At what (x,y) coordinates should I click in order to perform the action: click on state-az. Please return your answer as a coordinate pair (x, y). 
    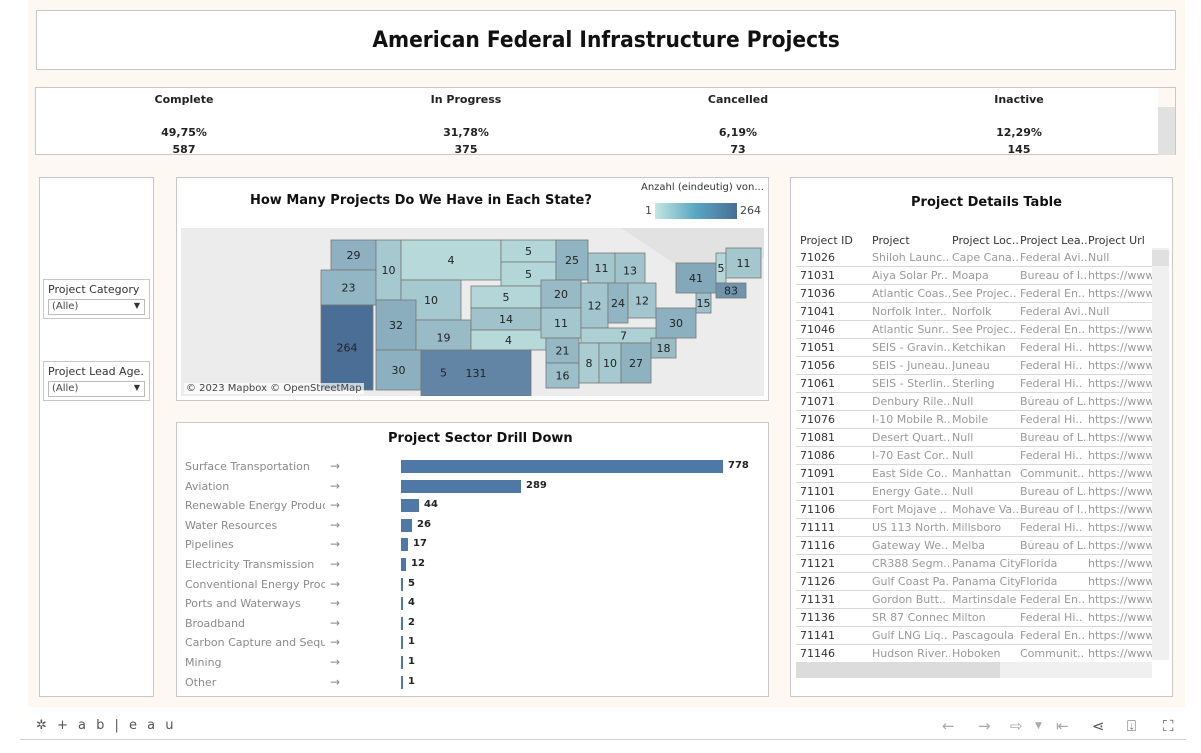
    Looking at the image, I should click on (398, 370).